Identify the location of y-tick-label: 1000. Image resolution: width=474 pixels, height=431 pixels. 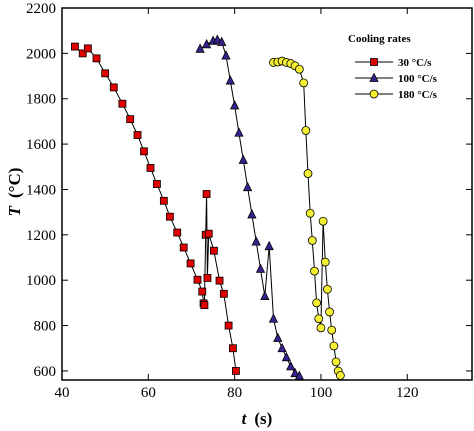
(41, 281).